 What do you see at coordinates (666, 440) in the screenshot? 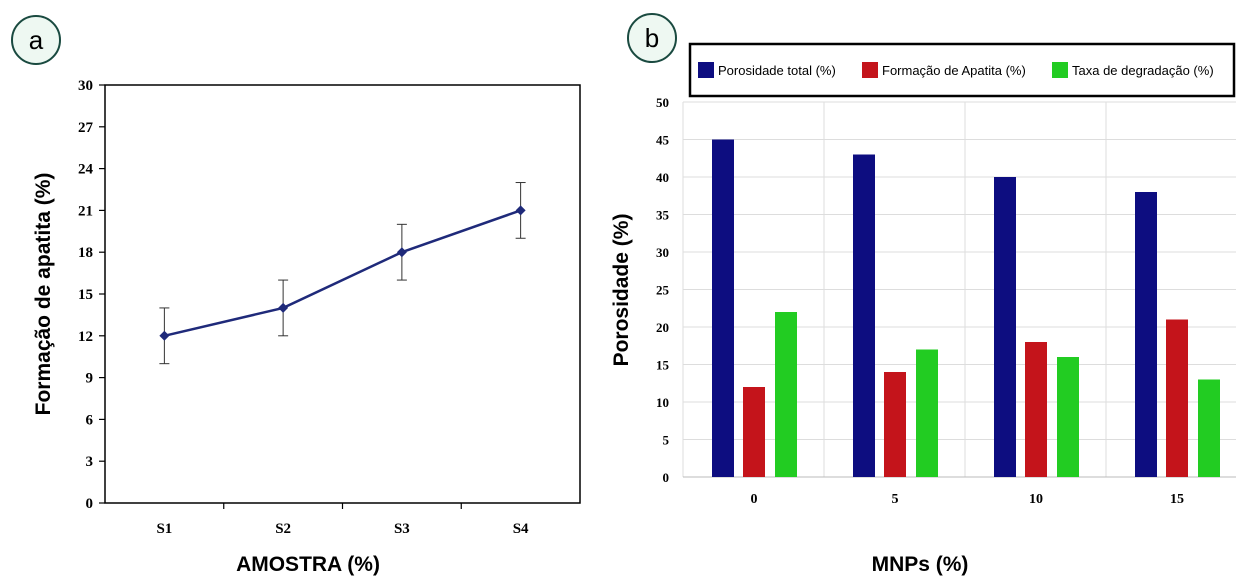
I see `y-tick-label: 5` at bounding box center [666, 440].